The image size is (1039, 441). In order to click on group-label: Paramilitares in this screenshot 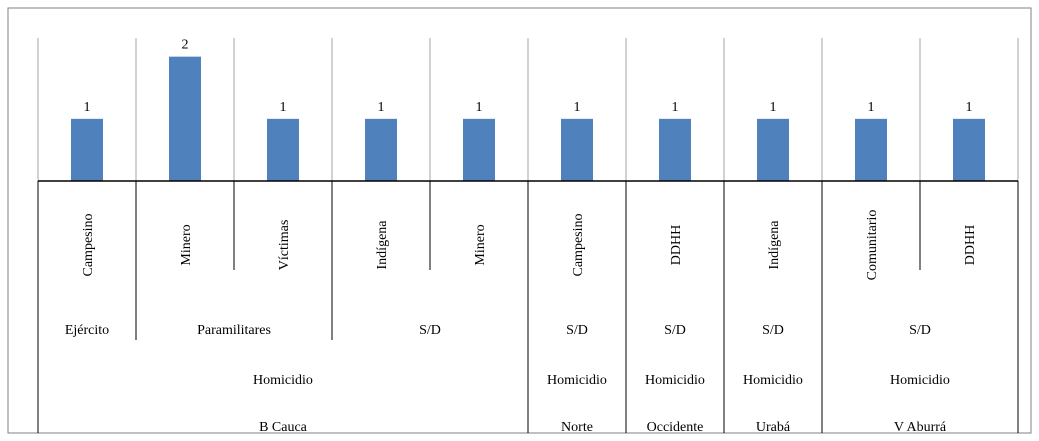, I will do `click(234, 330)`.